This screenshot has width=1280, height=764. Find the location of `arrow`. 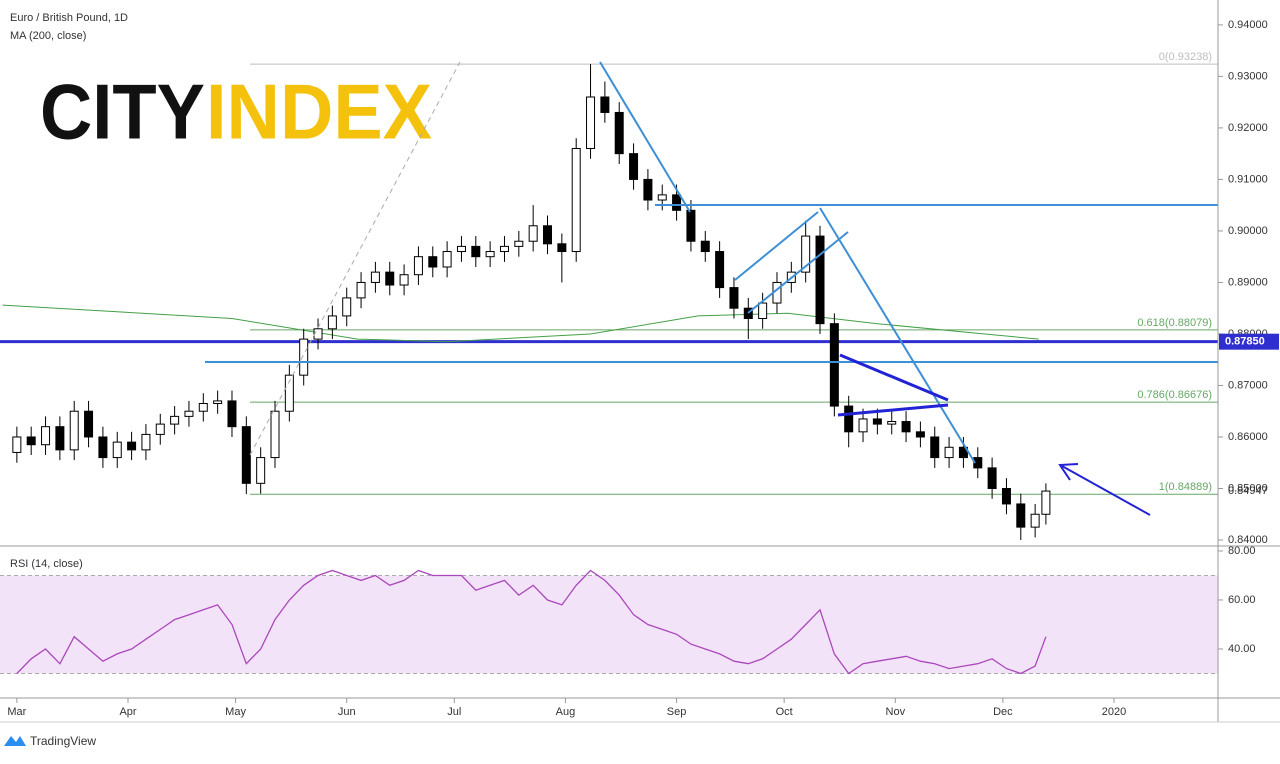

arrow is located at coordinates (1106, 490).